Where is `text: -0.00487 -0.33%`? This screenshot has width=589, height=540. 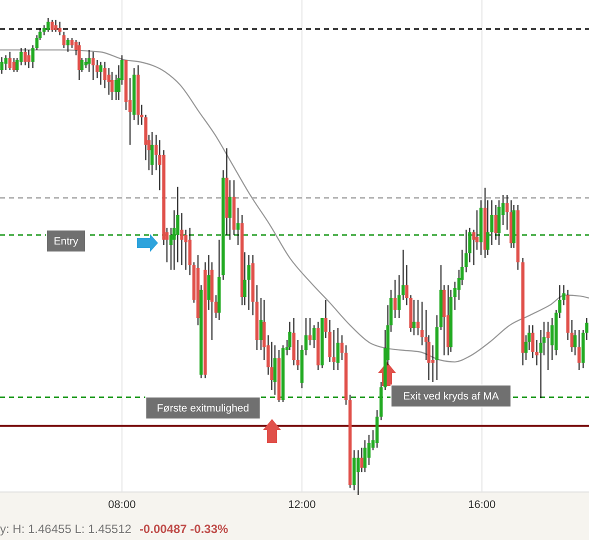 text: -0.00487 -0.33% is located at coordinates (183, 529).